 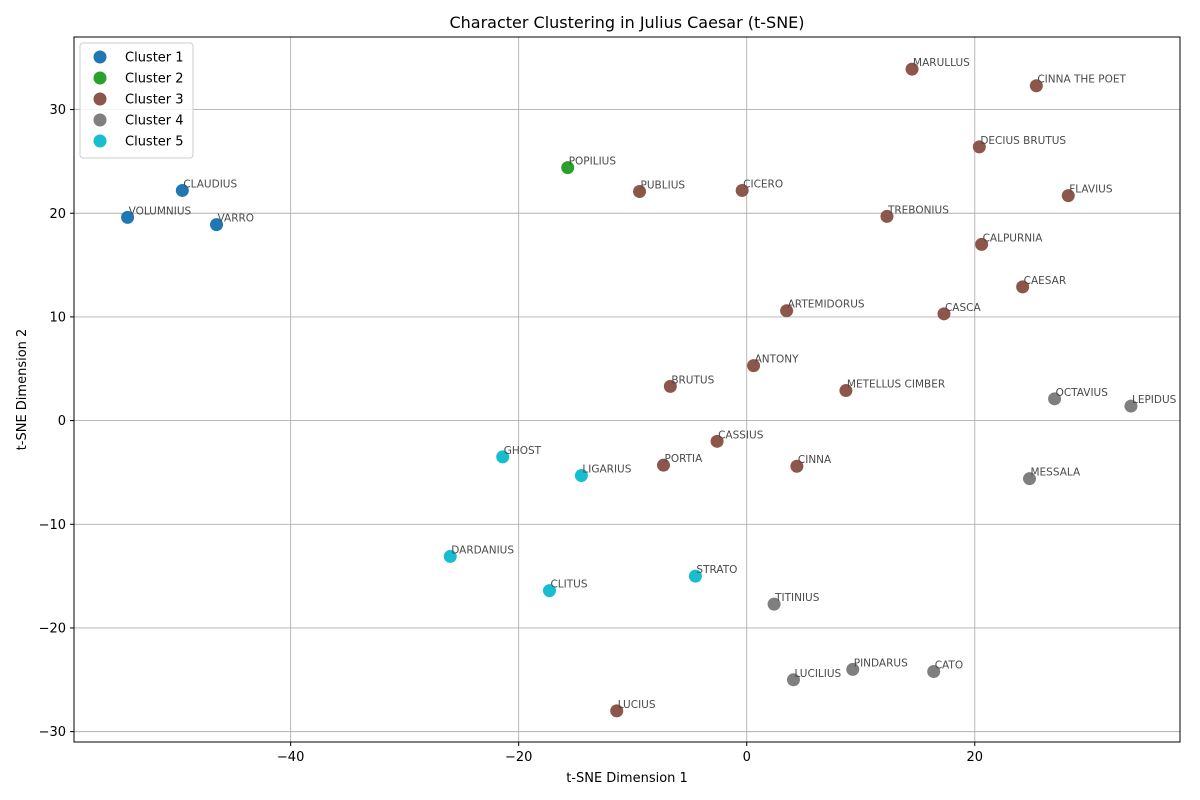 I want to click on point-label: LUCILIUS, so click(x=817, y=674).